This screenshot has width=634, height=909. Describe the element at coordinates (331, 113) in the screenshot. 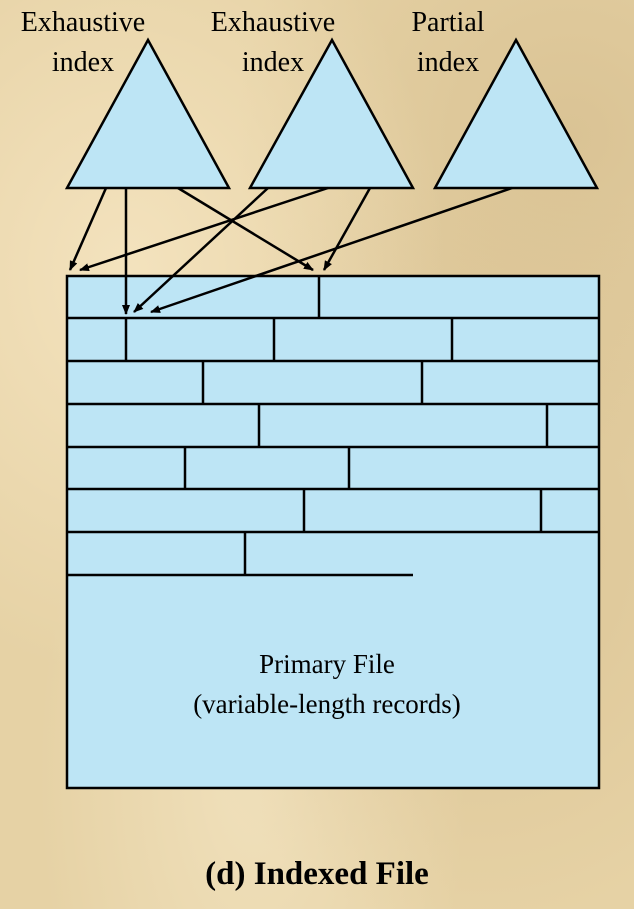

I see `exhaustive-index-2-triangle` at that location.